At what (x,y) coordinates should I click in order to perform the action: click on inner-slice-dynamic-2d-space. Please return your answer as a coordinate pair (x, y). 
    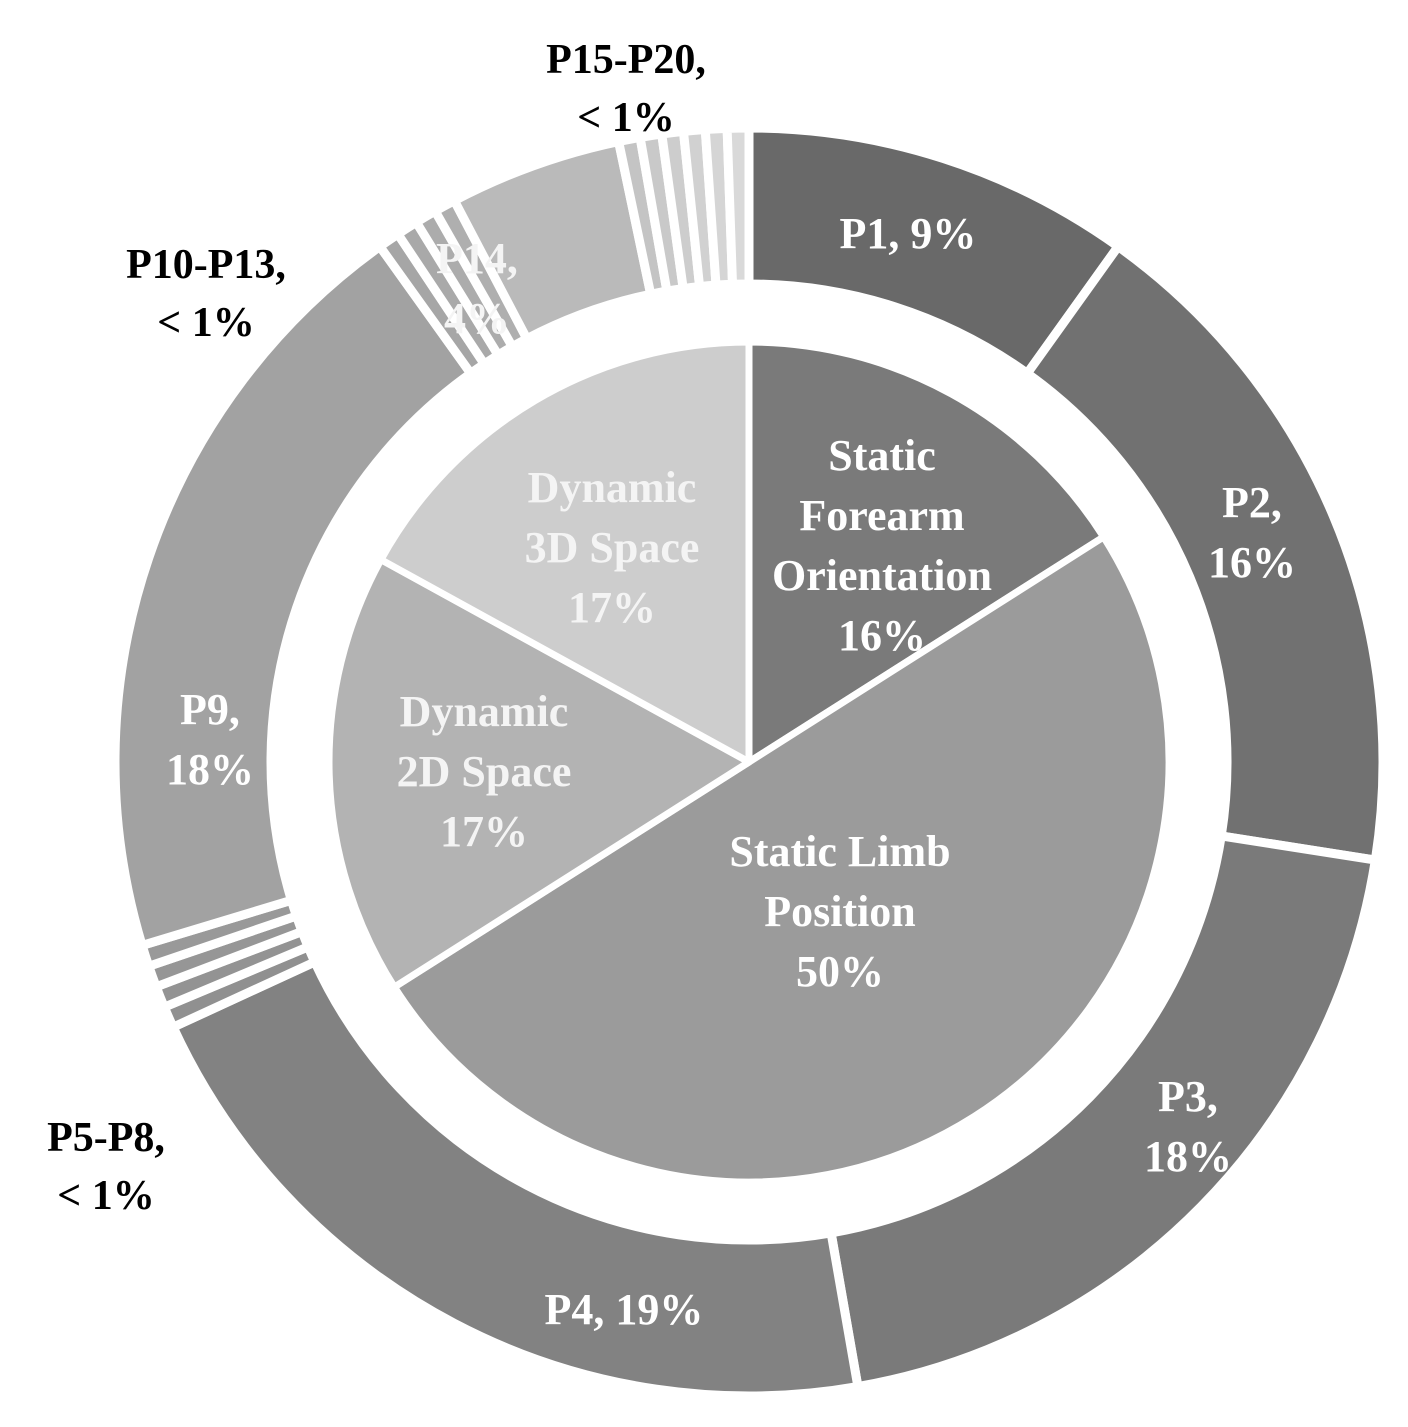
    Looking at the image, I should click on (539, 773).